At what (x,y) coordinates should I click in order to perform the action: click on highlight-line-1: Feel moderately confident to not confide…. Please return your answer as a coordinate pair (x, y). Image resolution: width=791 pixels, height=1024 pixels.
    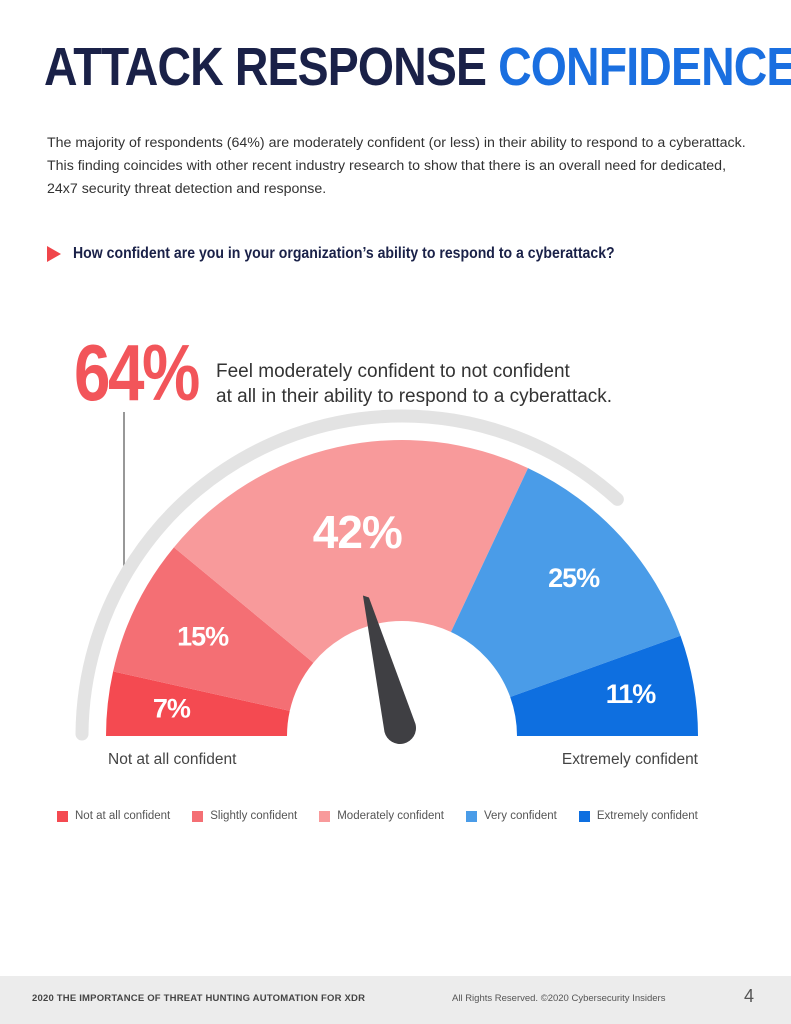
    Looking at the image, I should click on (393, 371).